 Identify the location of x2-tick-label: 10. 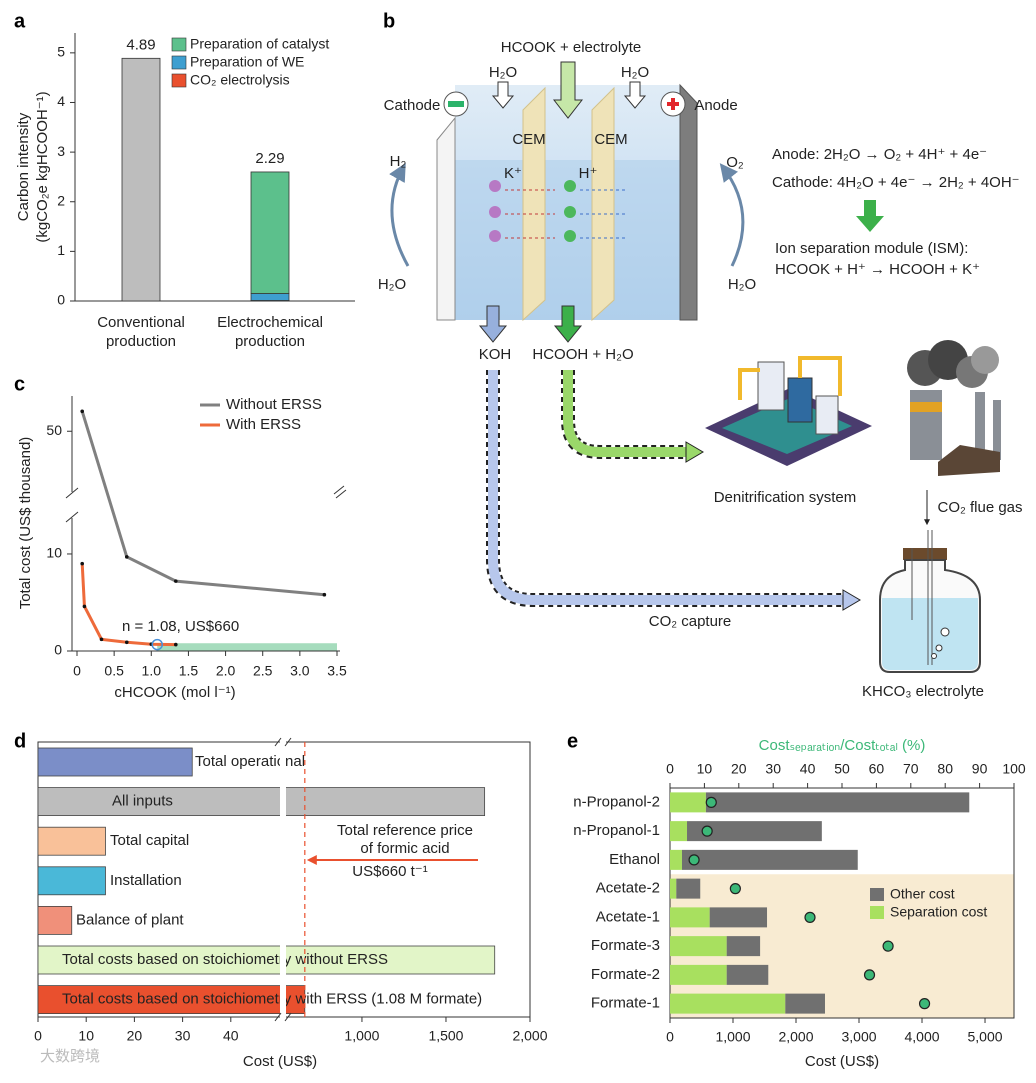
(705, 769).